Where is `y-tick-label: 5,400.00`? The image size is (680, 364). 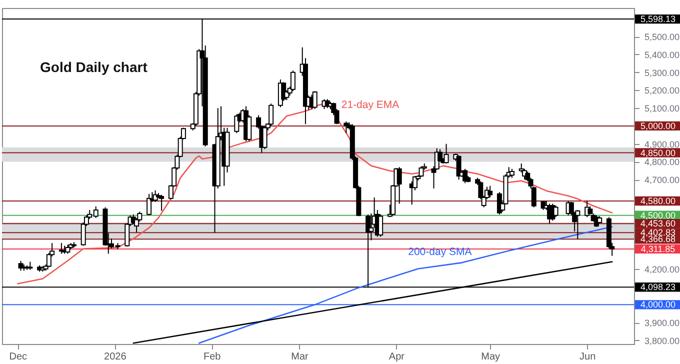
y-tick-label: 5,400.00 is located at coordinates (662, 55).